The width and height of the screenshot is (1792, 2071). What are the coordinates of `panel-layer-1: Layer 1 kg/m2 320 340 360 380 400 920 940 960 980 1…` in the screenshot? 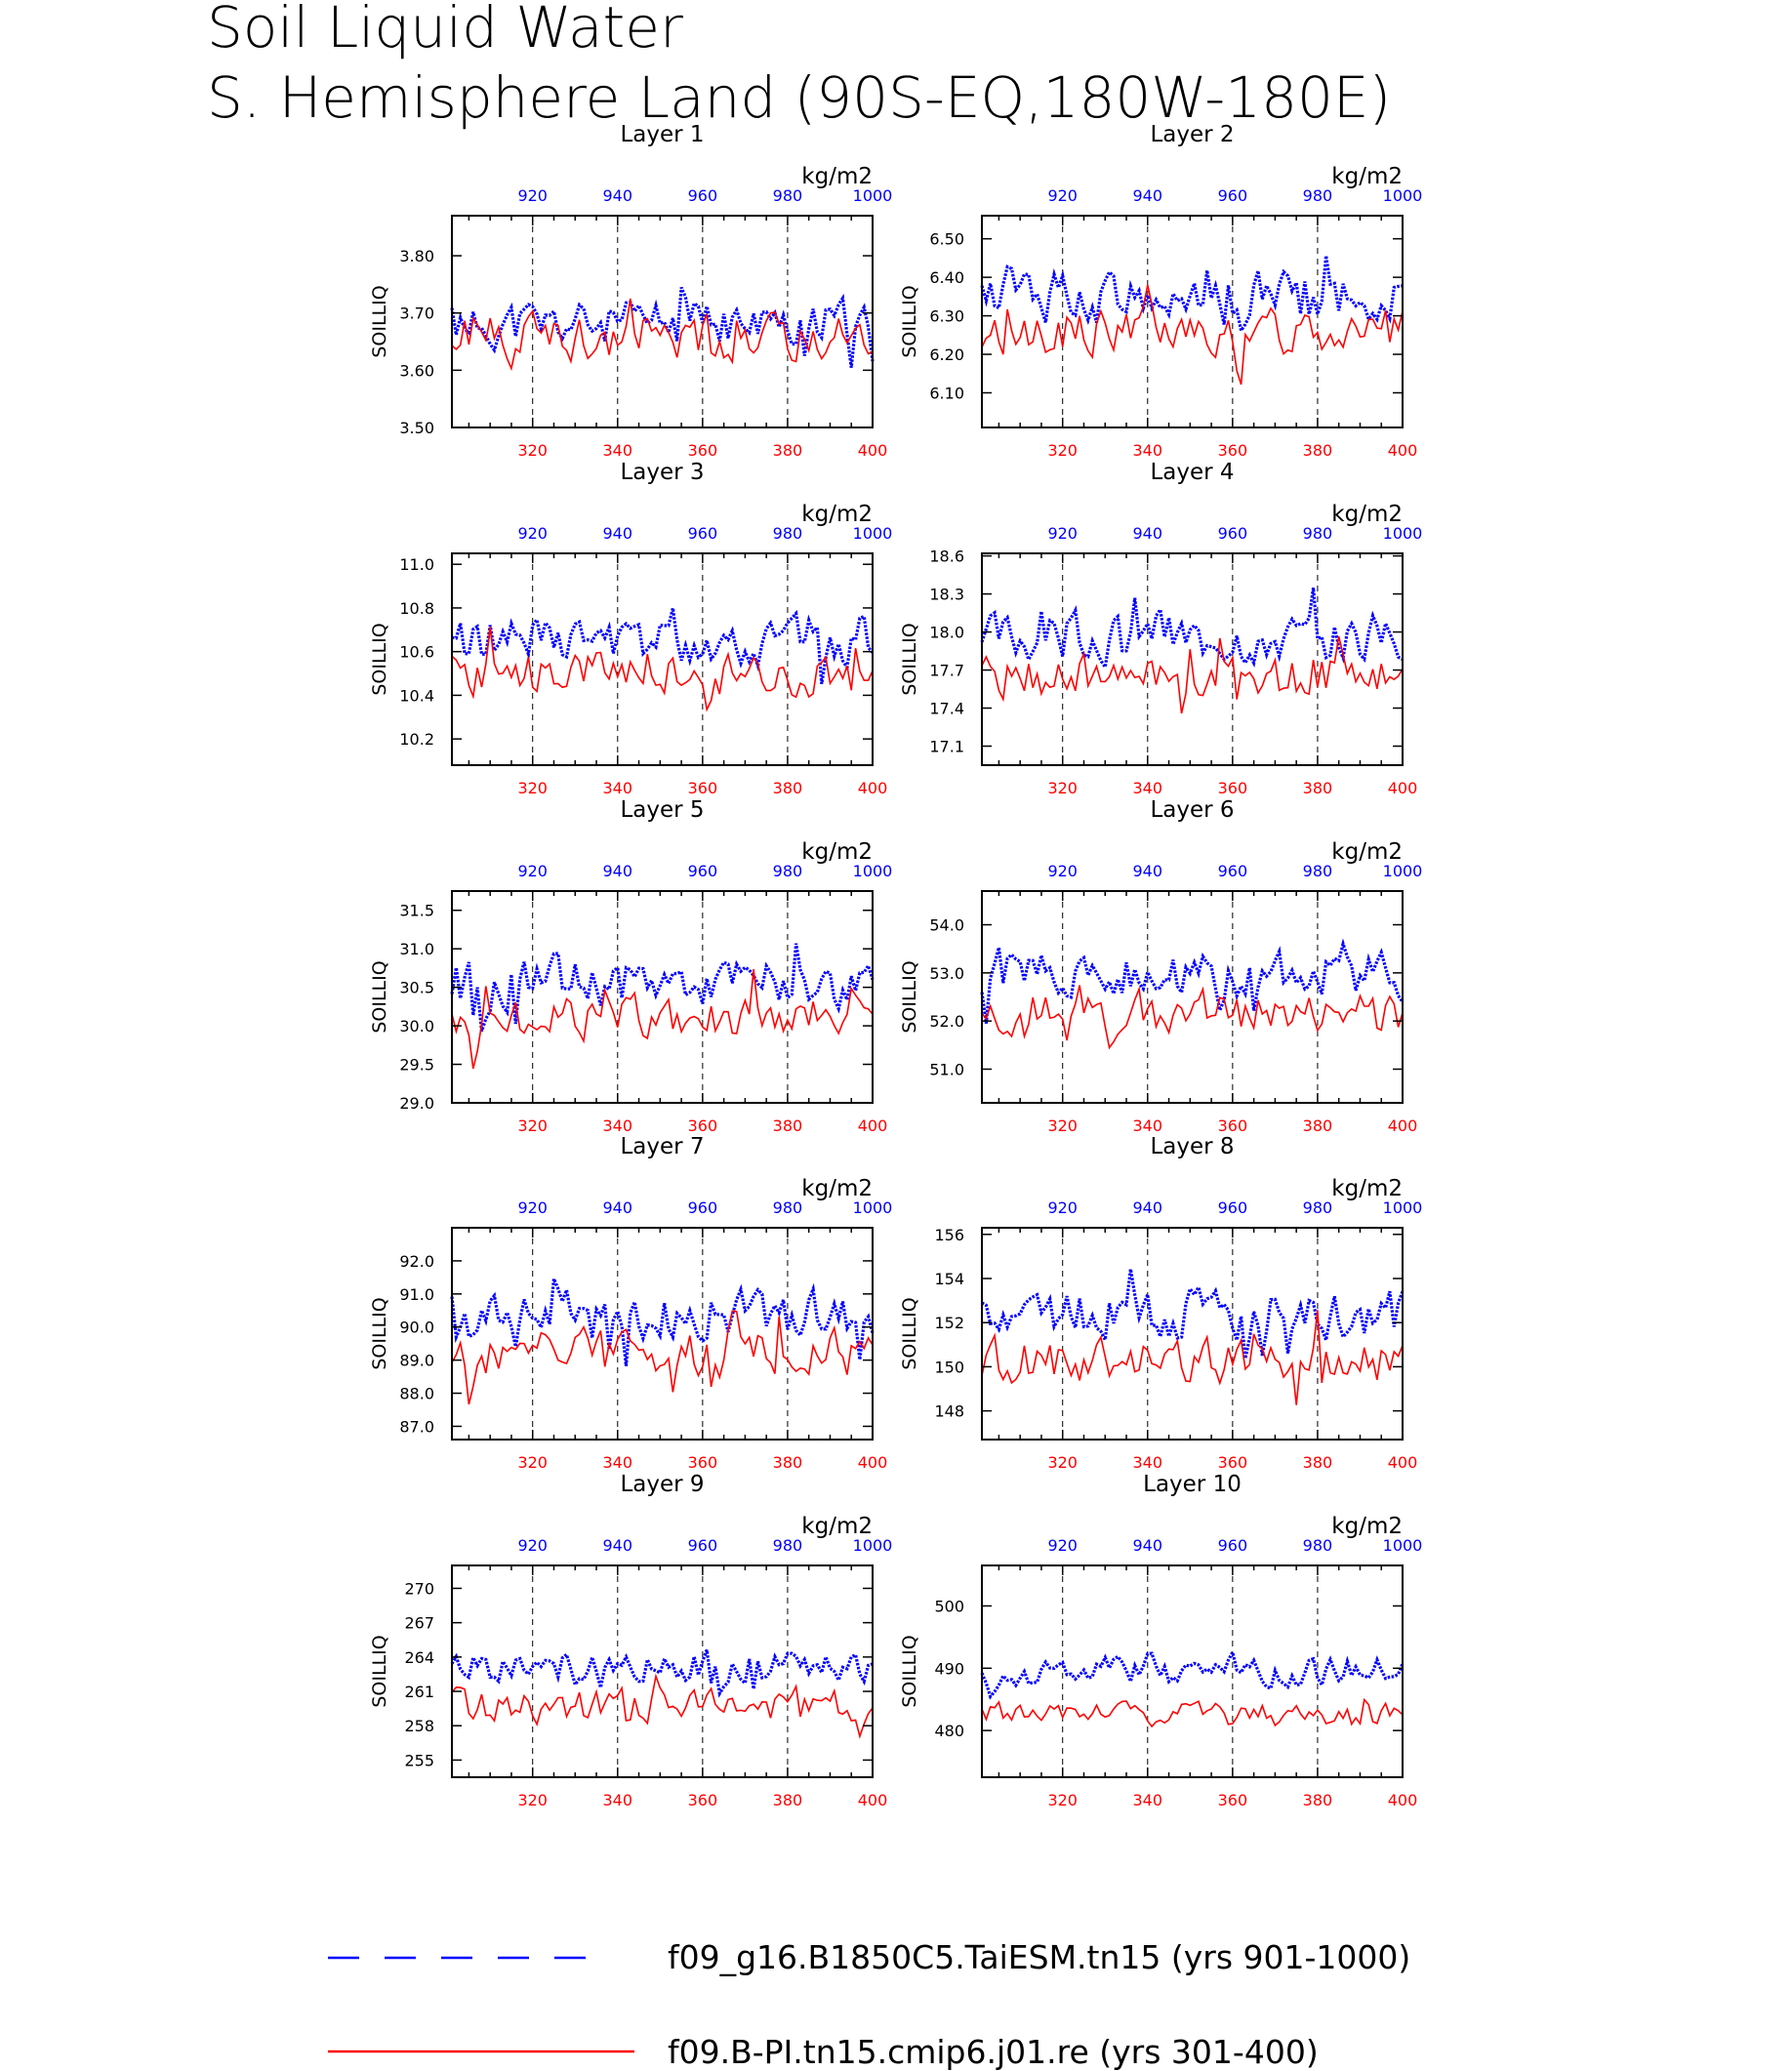 It's located at (630, 291).